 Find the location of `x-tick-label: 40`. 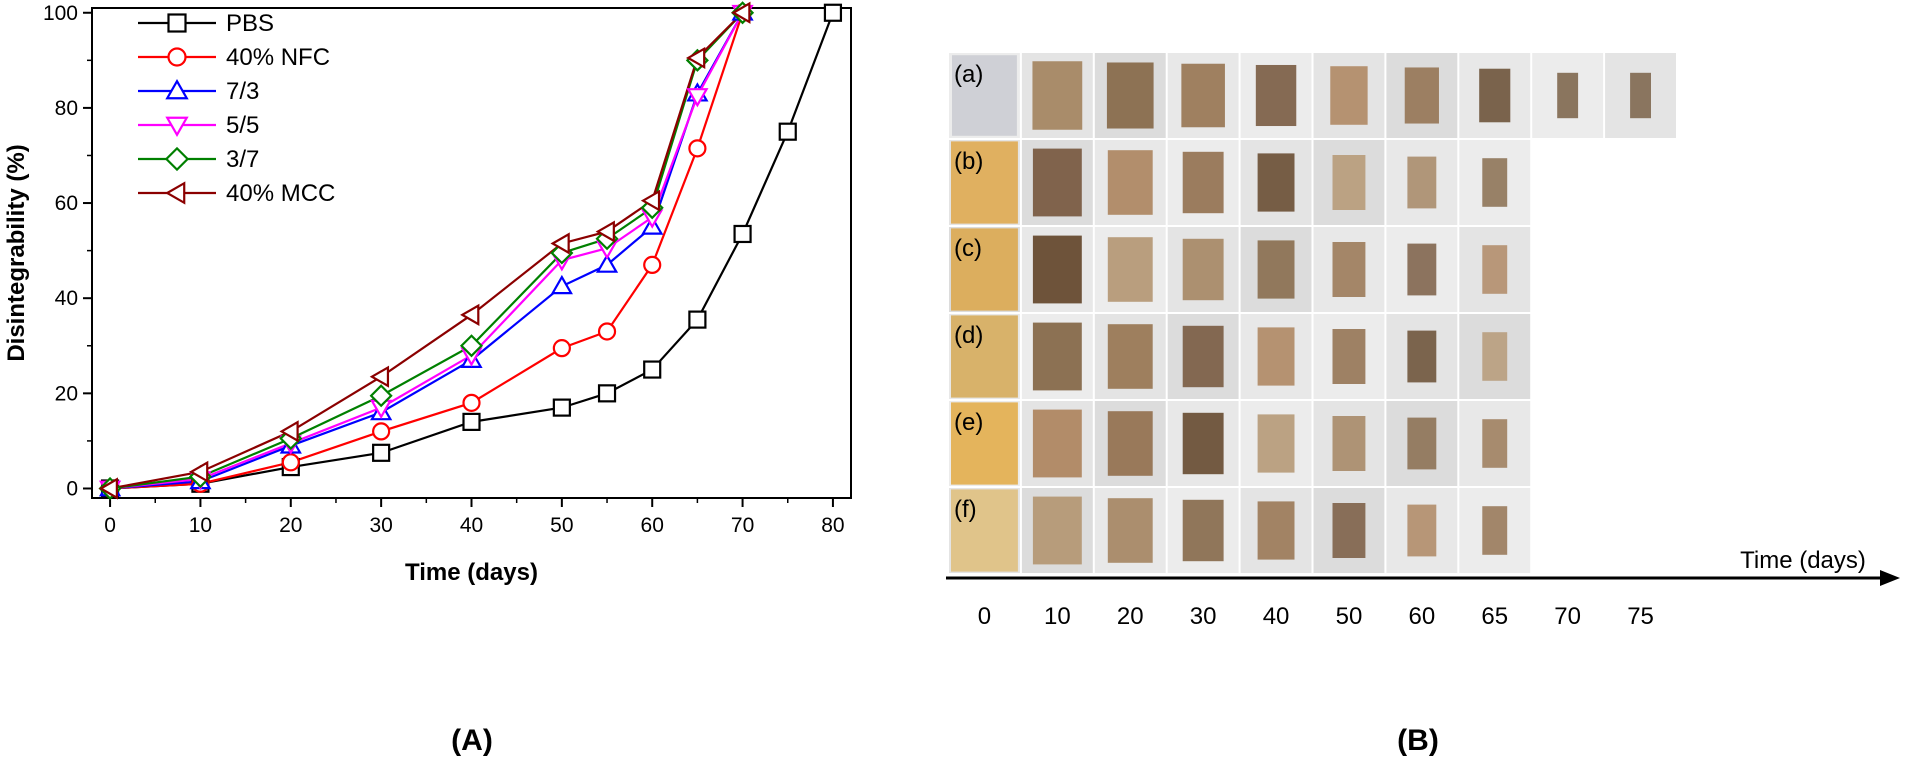

x-tick-label: 40 is located at coordinates (471, 525).